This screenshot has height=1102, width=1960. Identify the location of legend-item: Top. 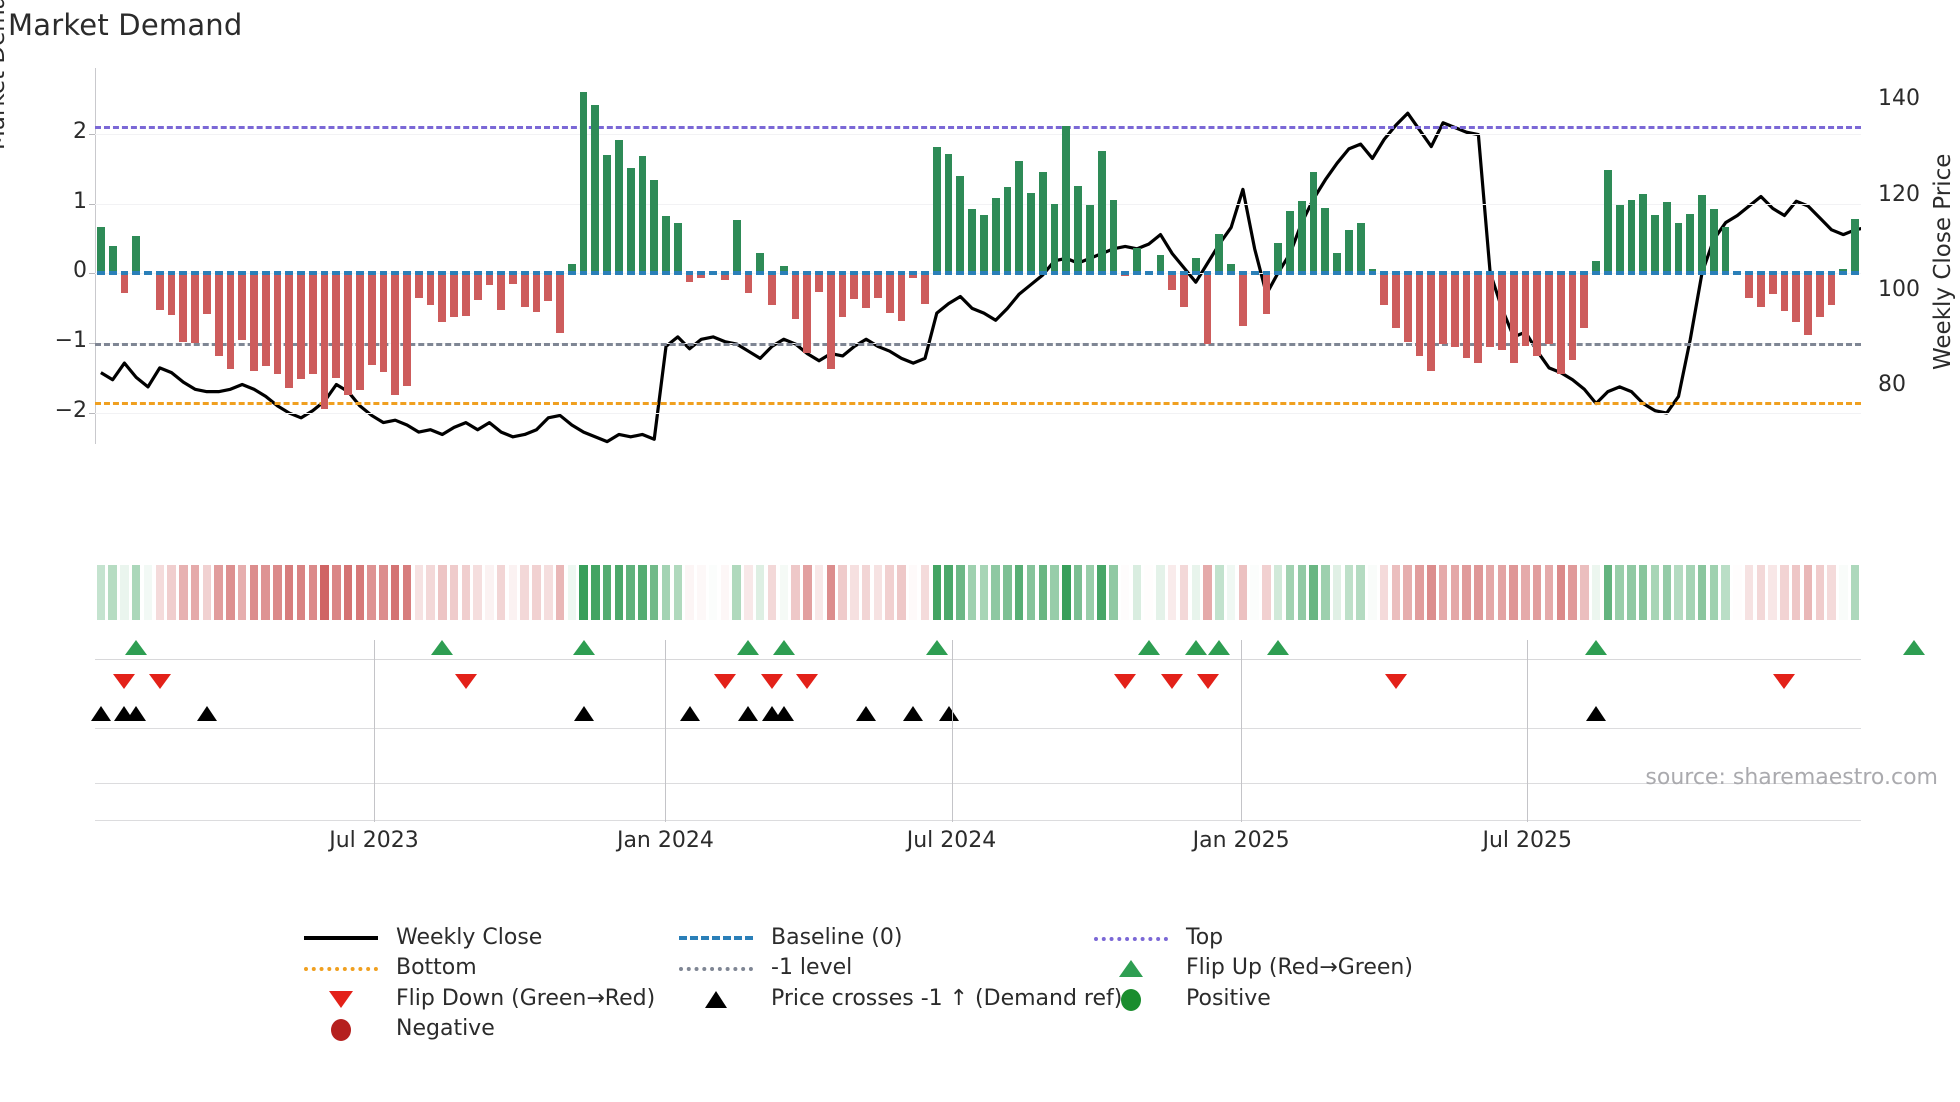
(1156, 937).